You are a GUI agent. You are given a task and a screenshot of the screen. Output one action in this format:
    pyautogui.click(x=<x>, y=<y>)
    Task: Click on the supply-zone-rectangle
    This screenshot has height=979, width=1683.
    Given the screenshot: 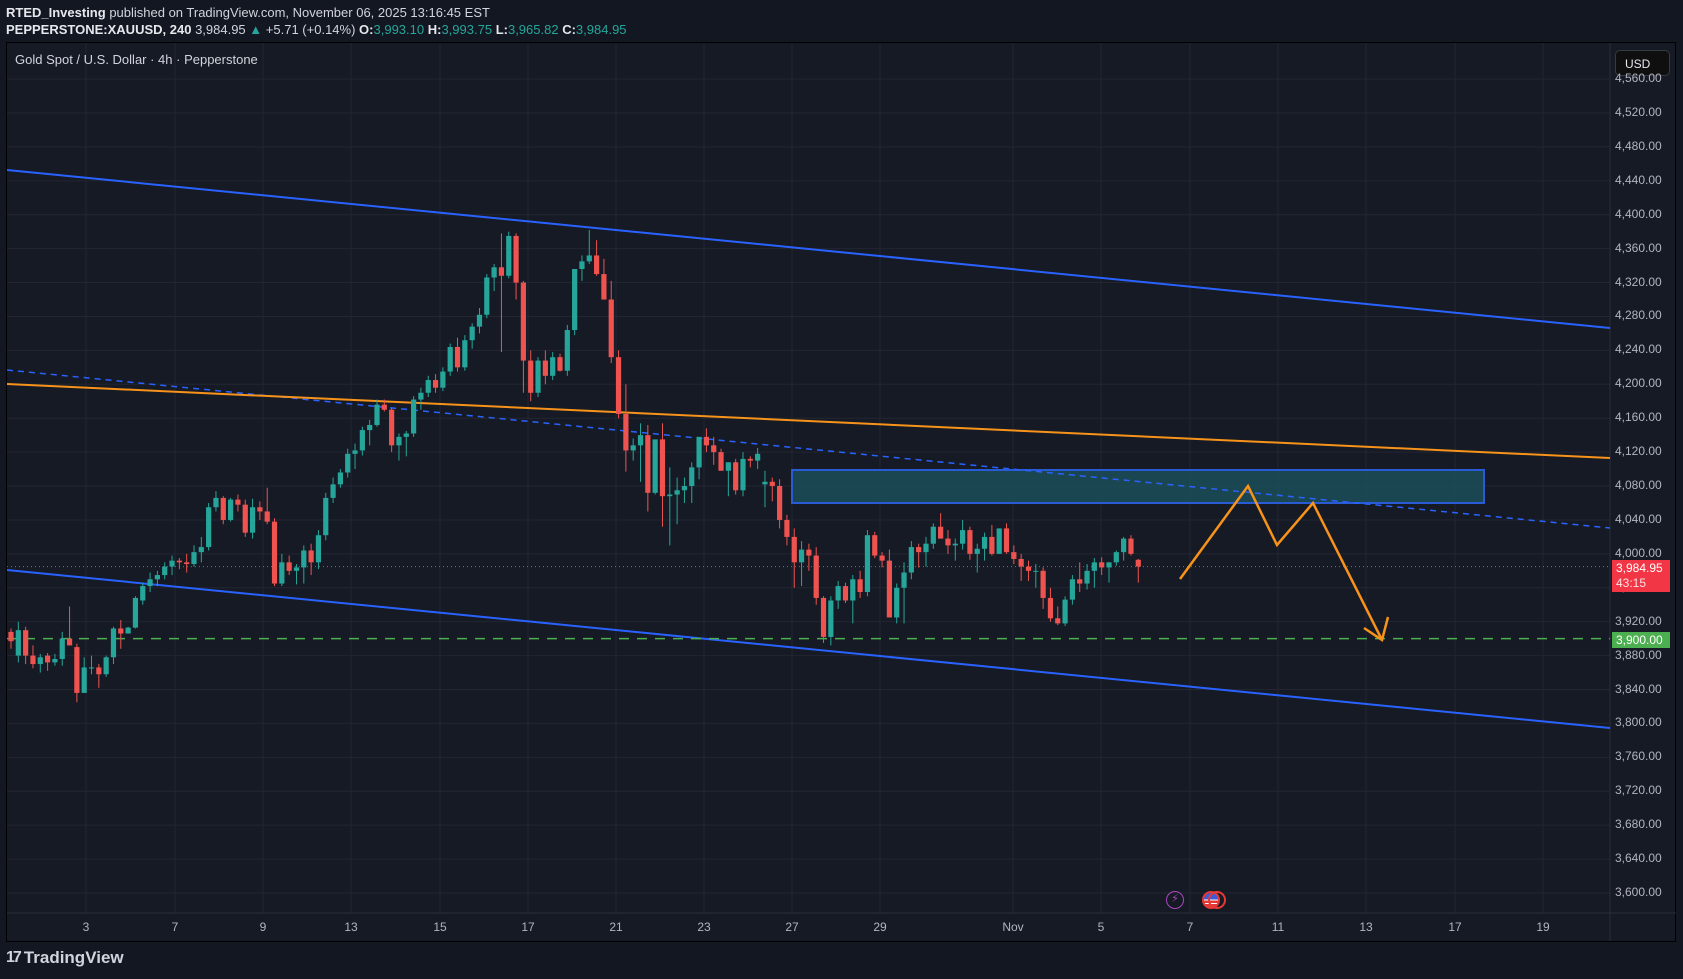 What is the action you would take?
    pyautogui.click(x=1138, y=486)
    